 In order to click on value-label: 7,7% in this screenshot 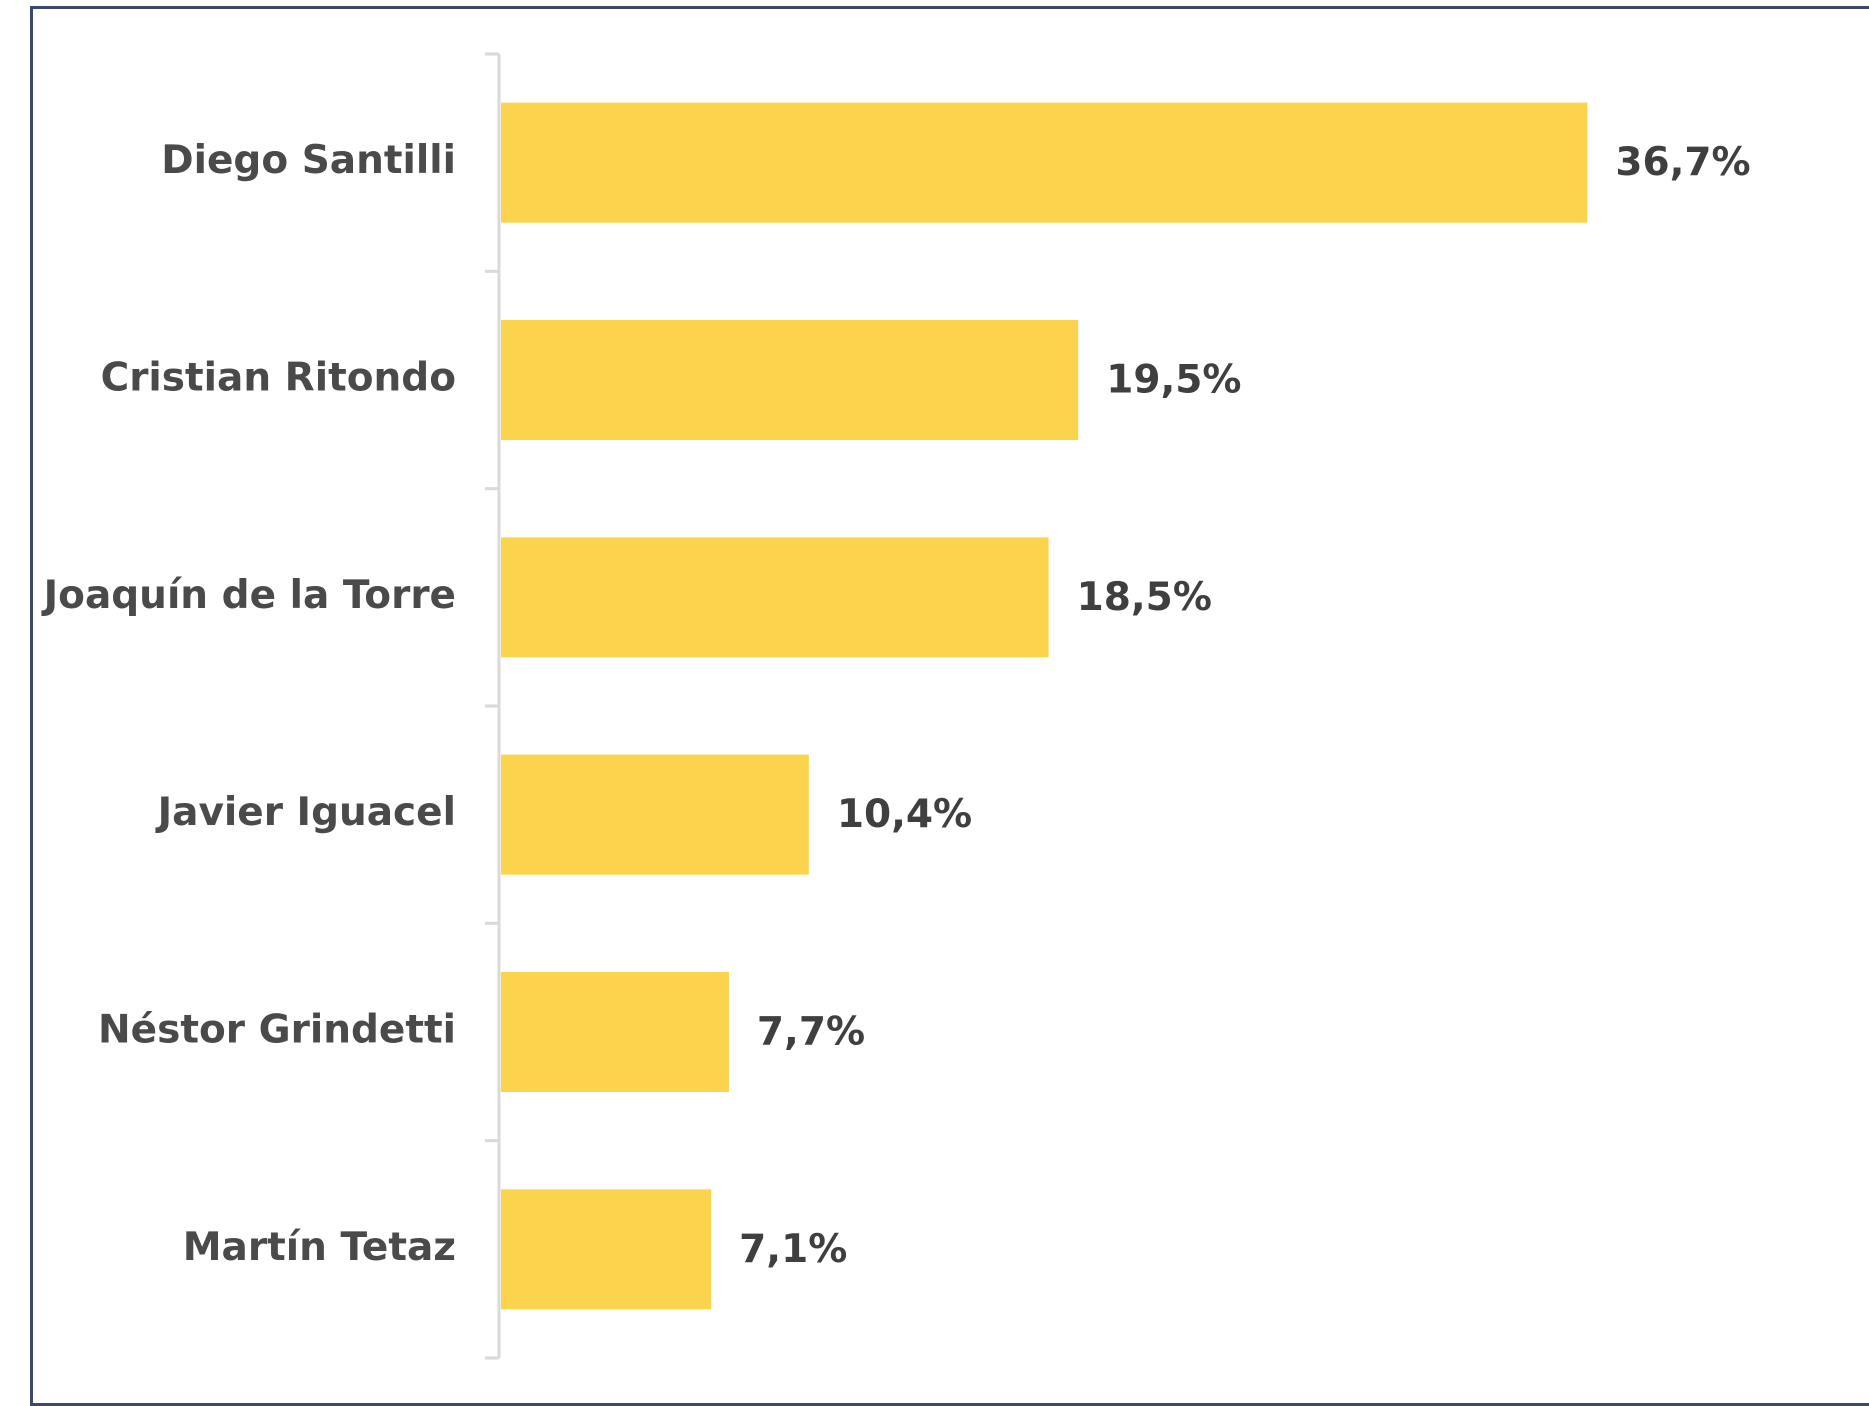, I will do `click(811, 1032)`.